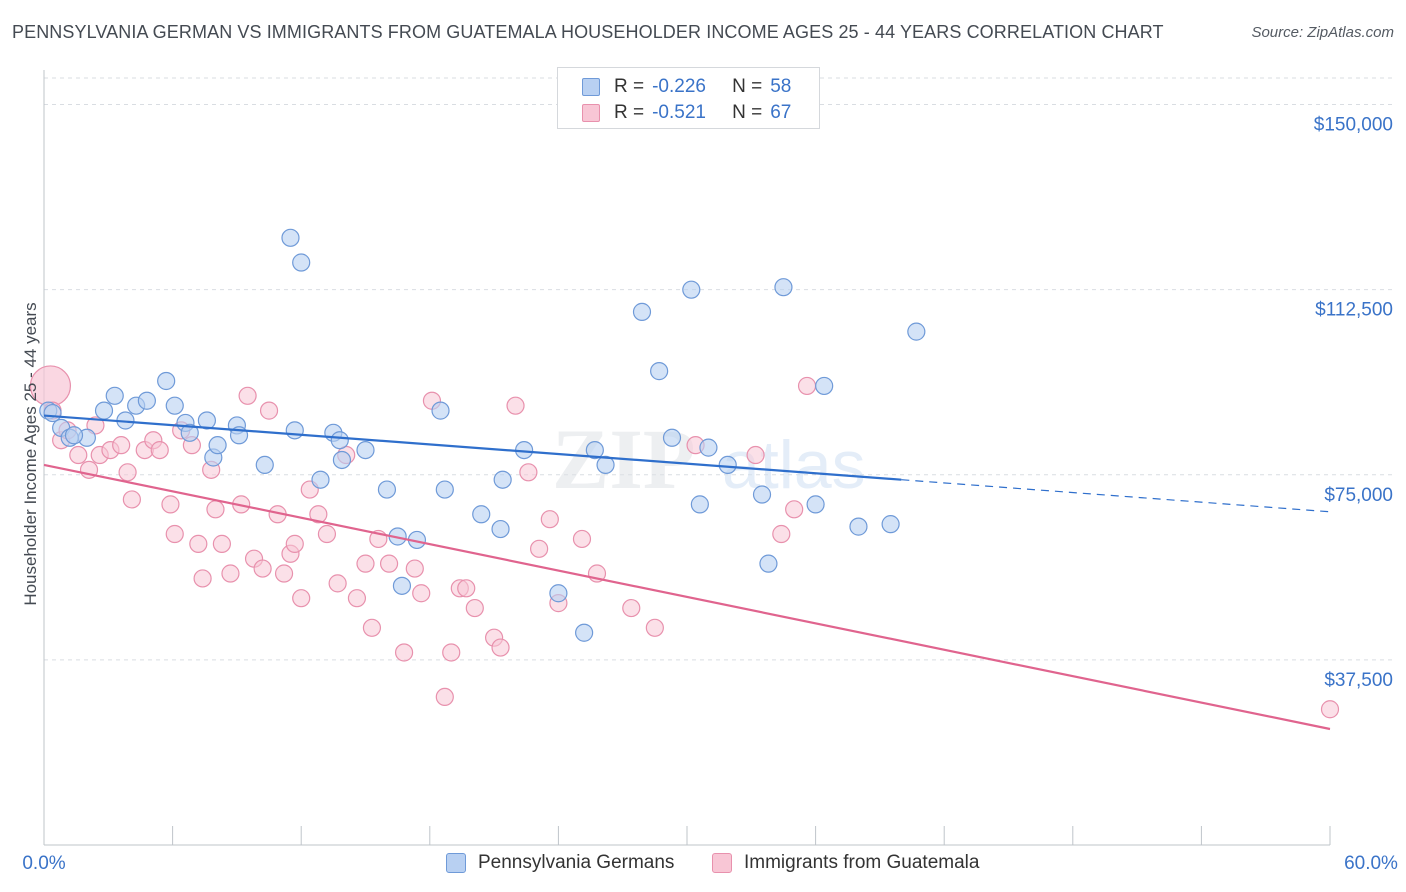 This screenshot has height=892, width=1406. Describe the element at coordinates (1371, 863) in the screenshot. I see `x-tick-label: 60.0%` at that location.